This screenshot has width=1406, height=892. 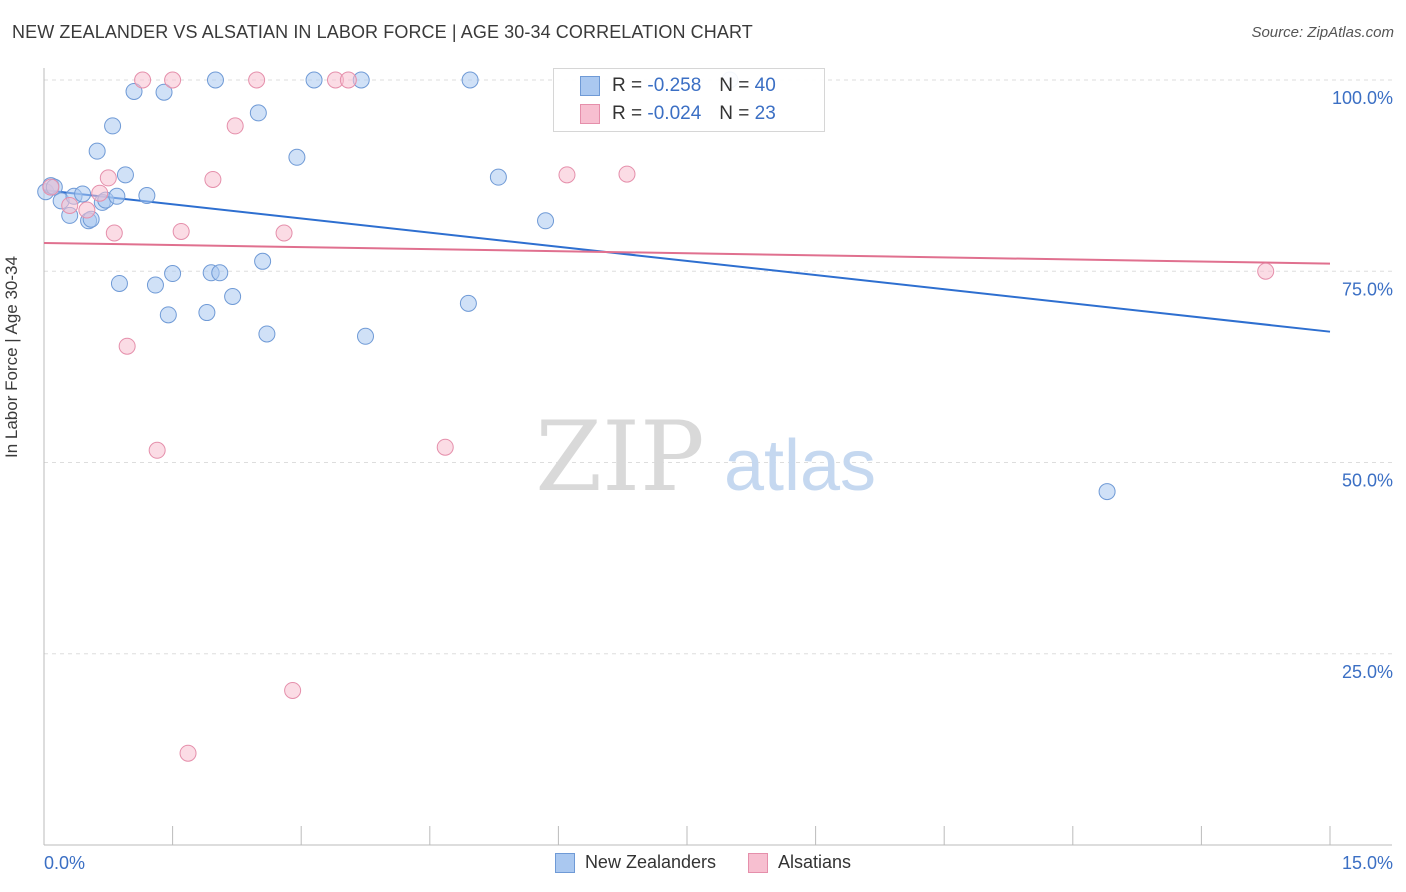 What do you see at coordinates (815, 862) in the screenshot?
I see `legend-label-alsatians: Alsatians` at bounding box center [815, 862].